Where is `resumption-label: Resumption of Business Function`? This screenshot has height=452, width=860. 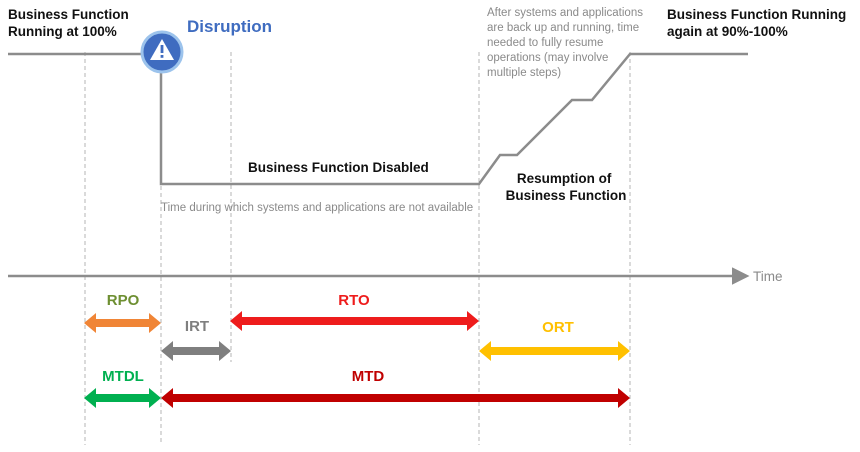
resumption-label: Resumption of Business Function is located at coordinates (566, 187).